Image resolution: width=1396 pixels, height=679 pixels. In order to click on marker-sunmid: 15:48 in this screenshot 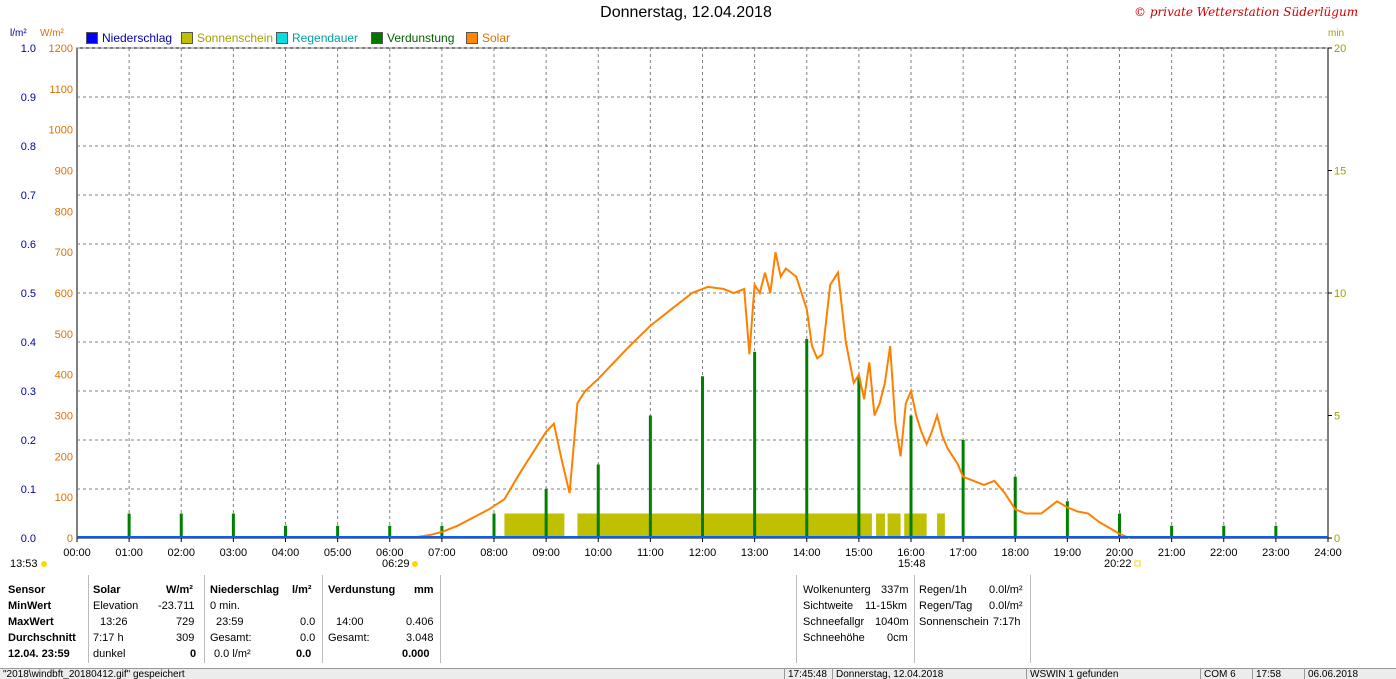, I will do `click(912, 564)`.